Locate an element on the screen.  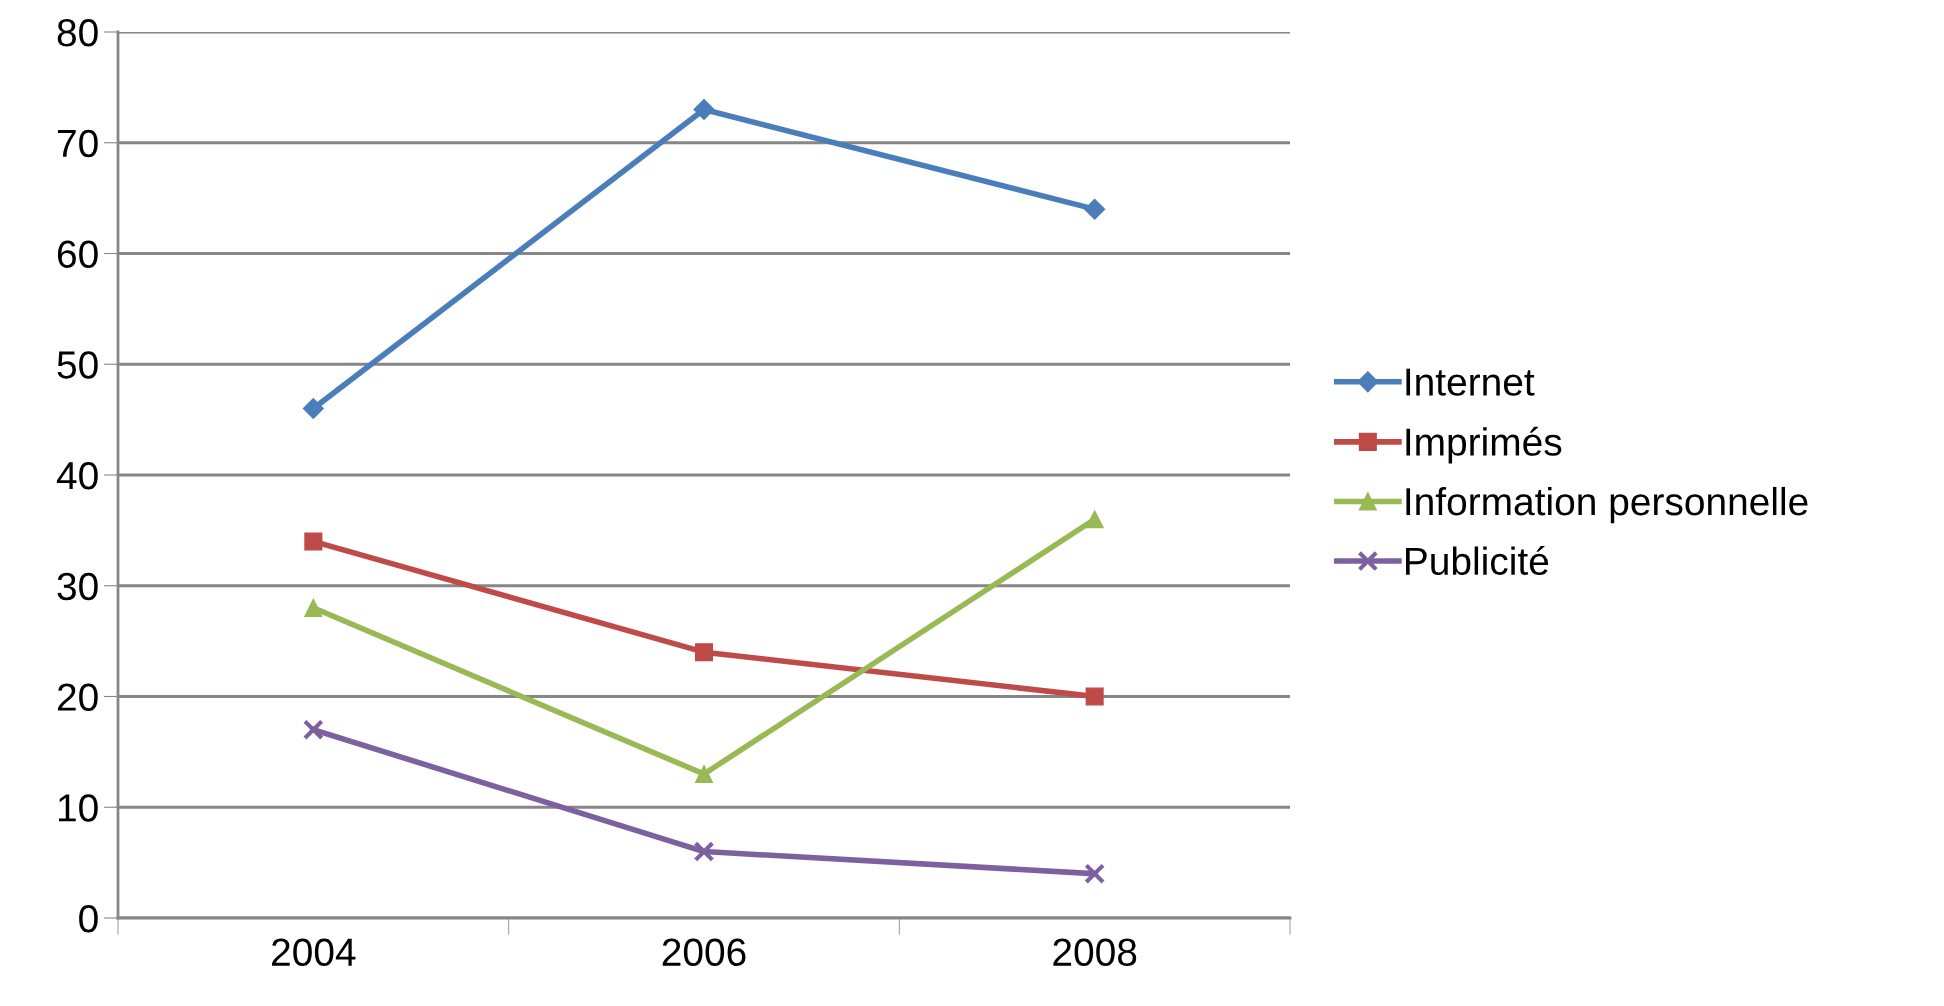
legend-label: Imprimés is located at coordinates (1484, 445).